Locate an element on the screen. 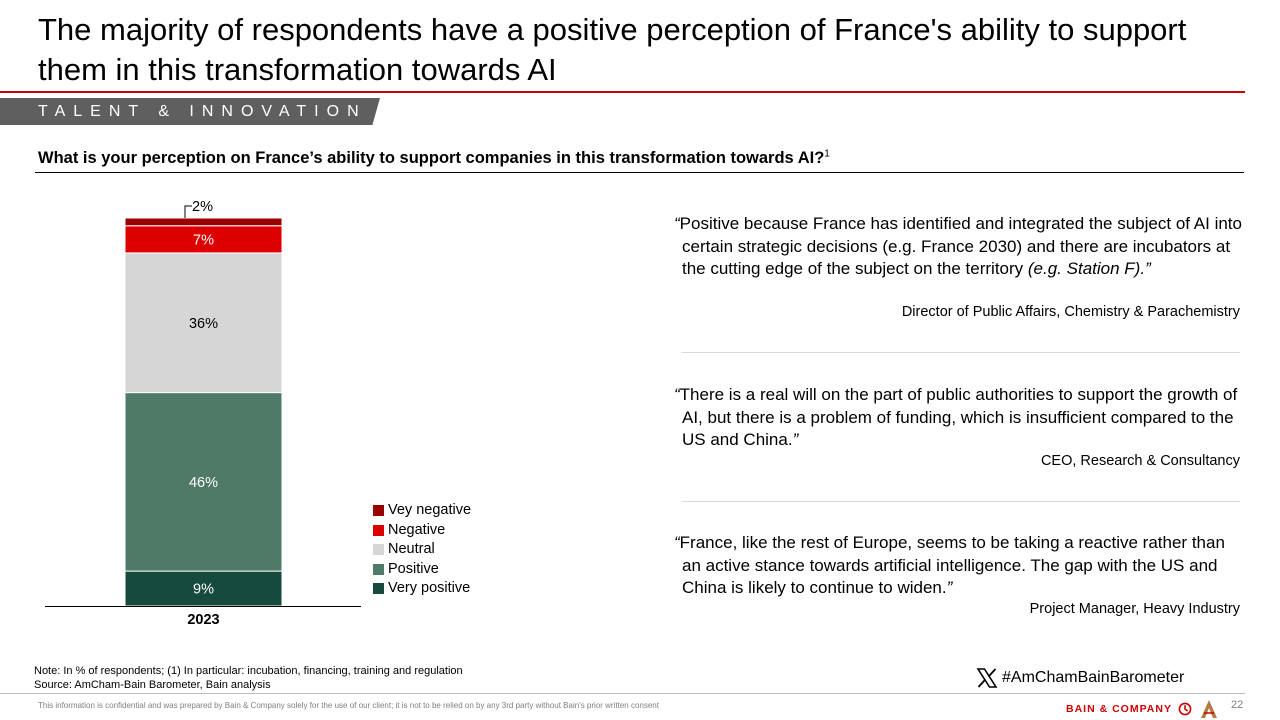 This screenshot has width=1280, height=720. footer-divider is located at coordinates (622, 693).